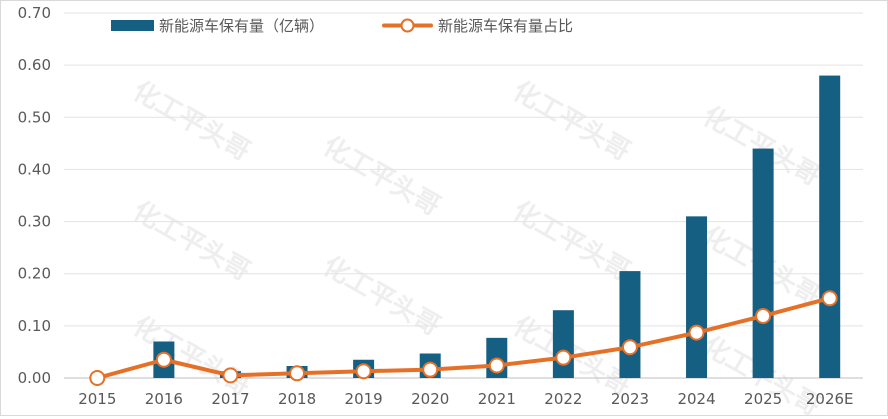 The image size is (888, 419). I want to click on y-tick-label: 0.50, so click(34, 117).